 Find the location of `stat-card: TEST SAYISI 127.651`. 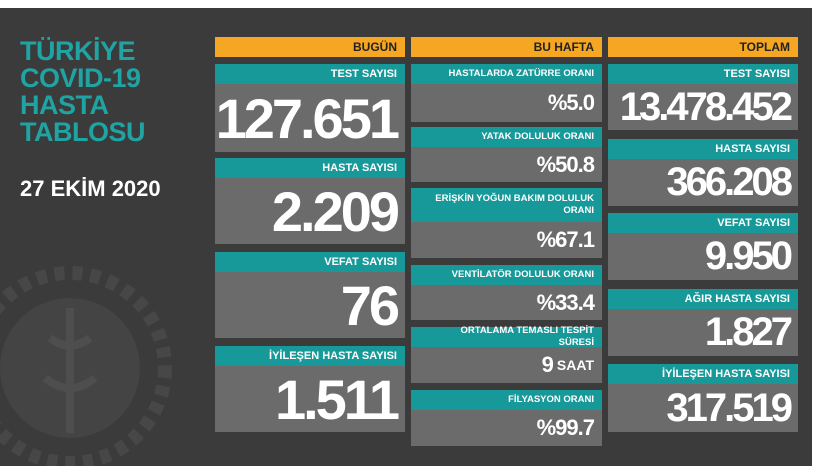

stat-card: TEST SAYISI 127.651 is located at coordinates (310, 108).